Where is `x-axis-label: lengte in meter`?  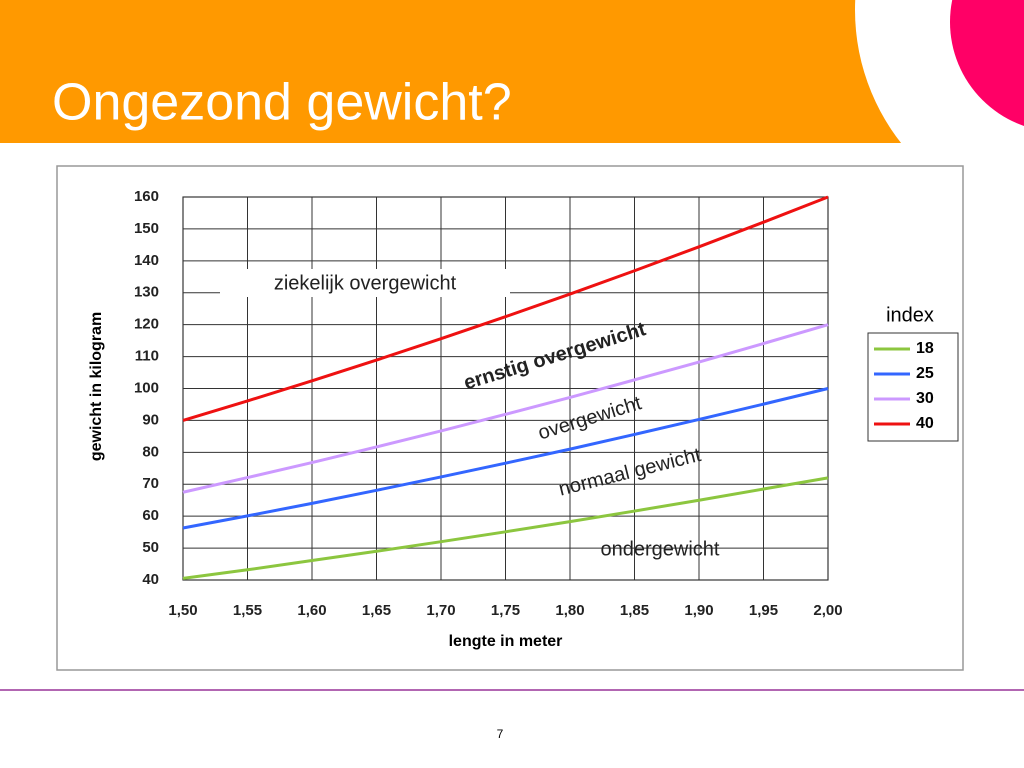
x-axis-label: lengte in meter is located at coordinates (506, 641).